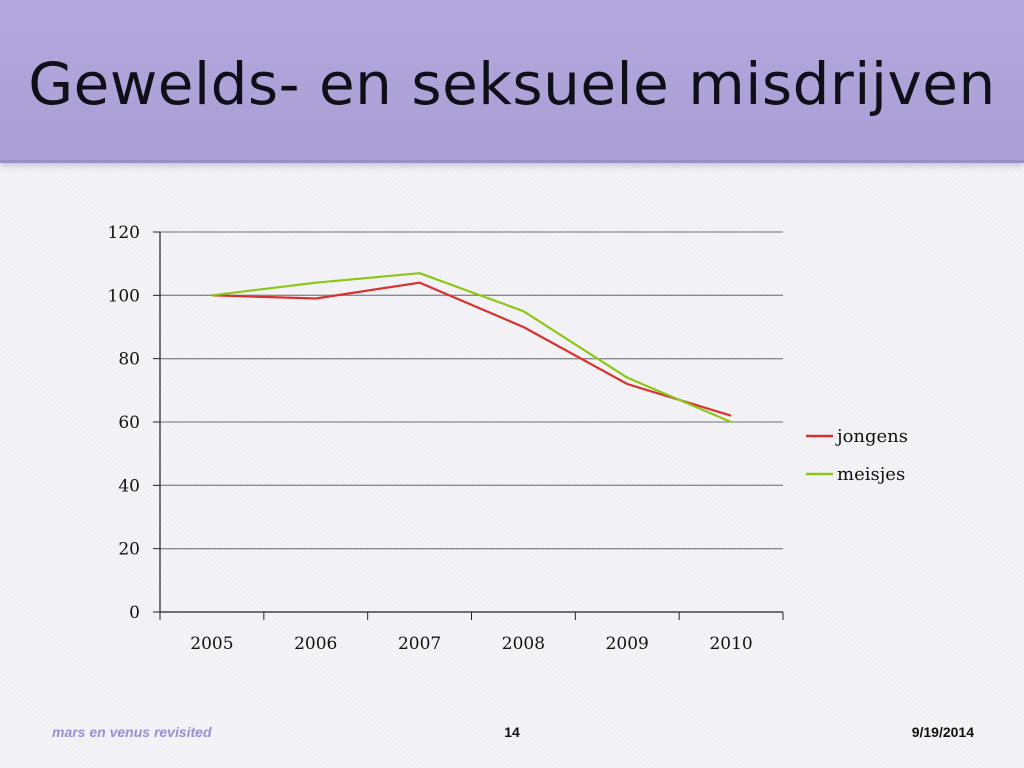  What do you see at coordinates (132, 732) in the screenshot?
I see `footer-presentation-name: mars en venus revisited` at bounding box center [132, 732].